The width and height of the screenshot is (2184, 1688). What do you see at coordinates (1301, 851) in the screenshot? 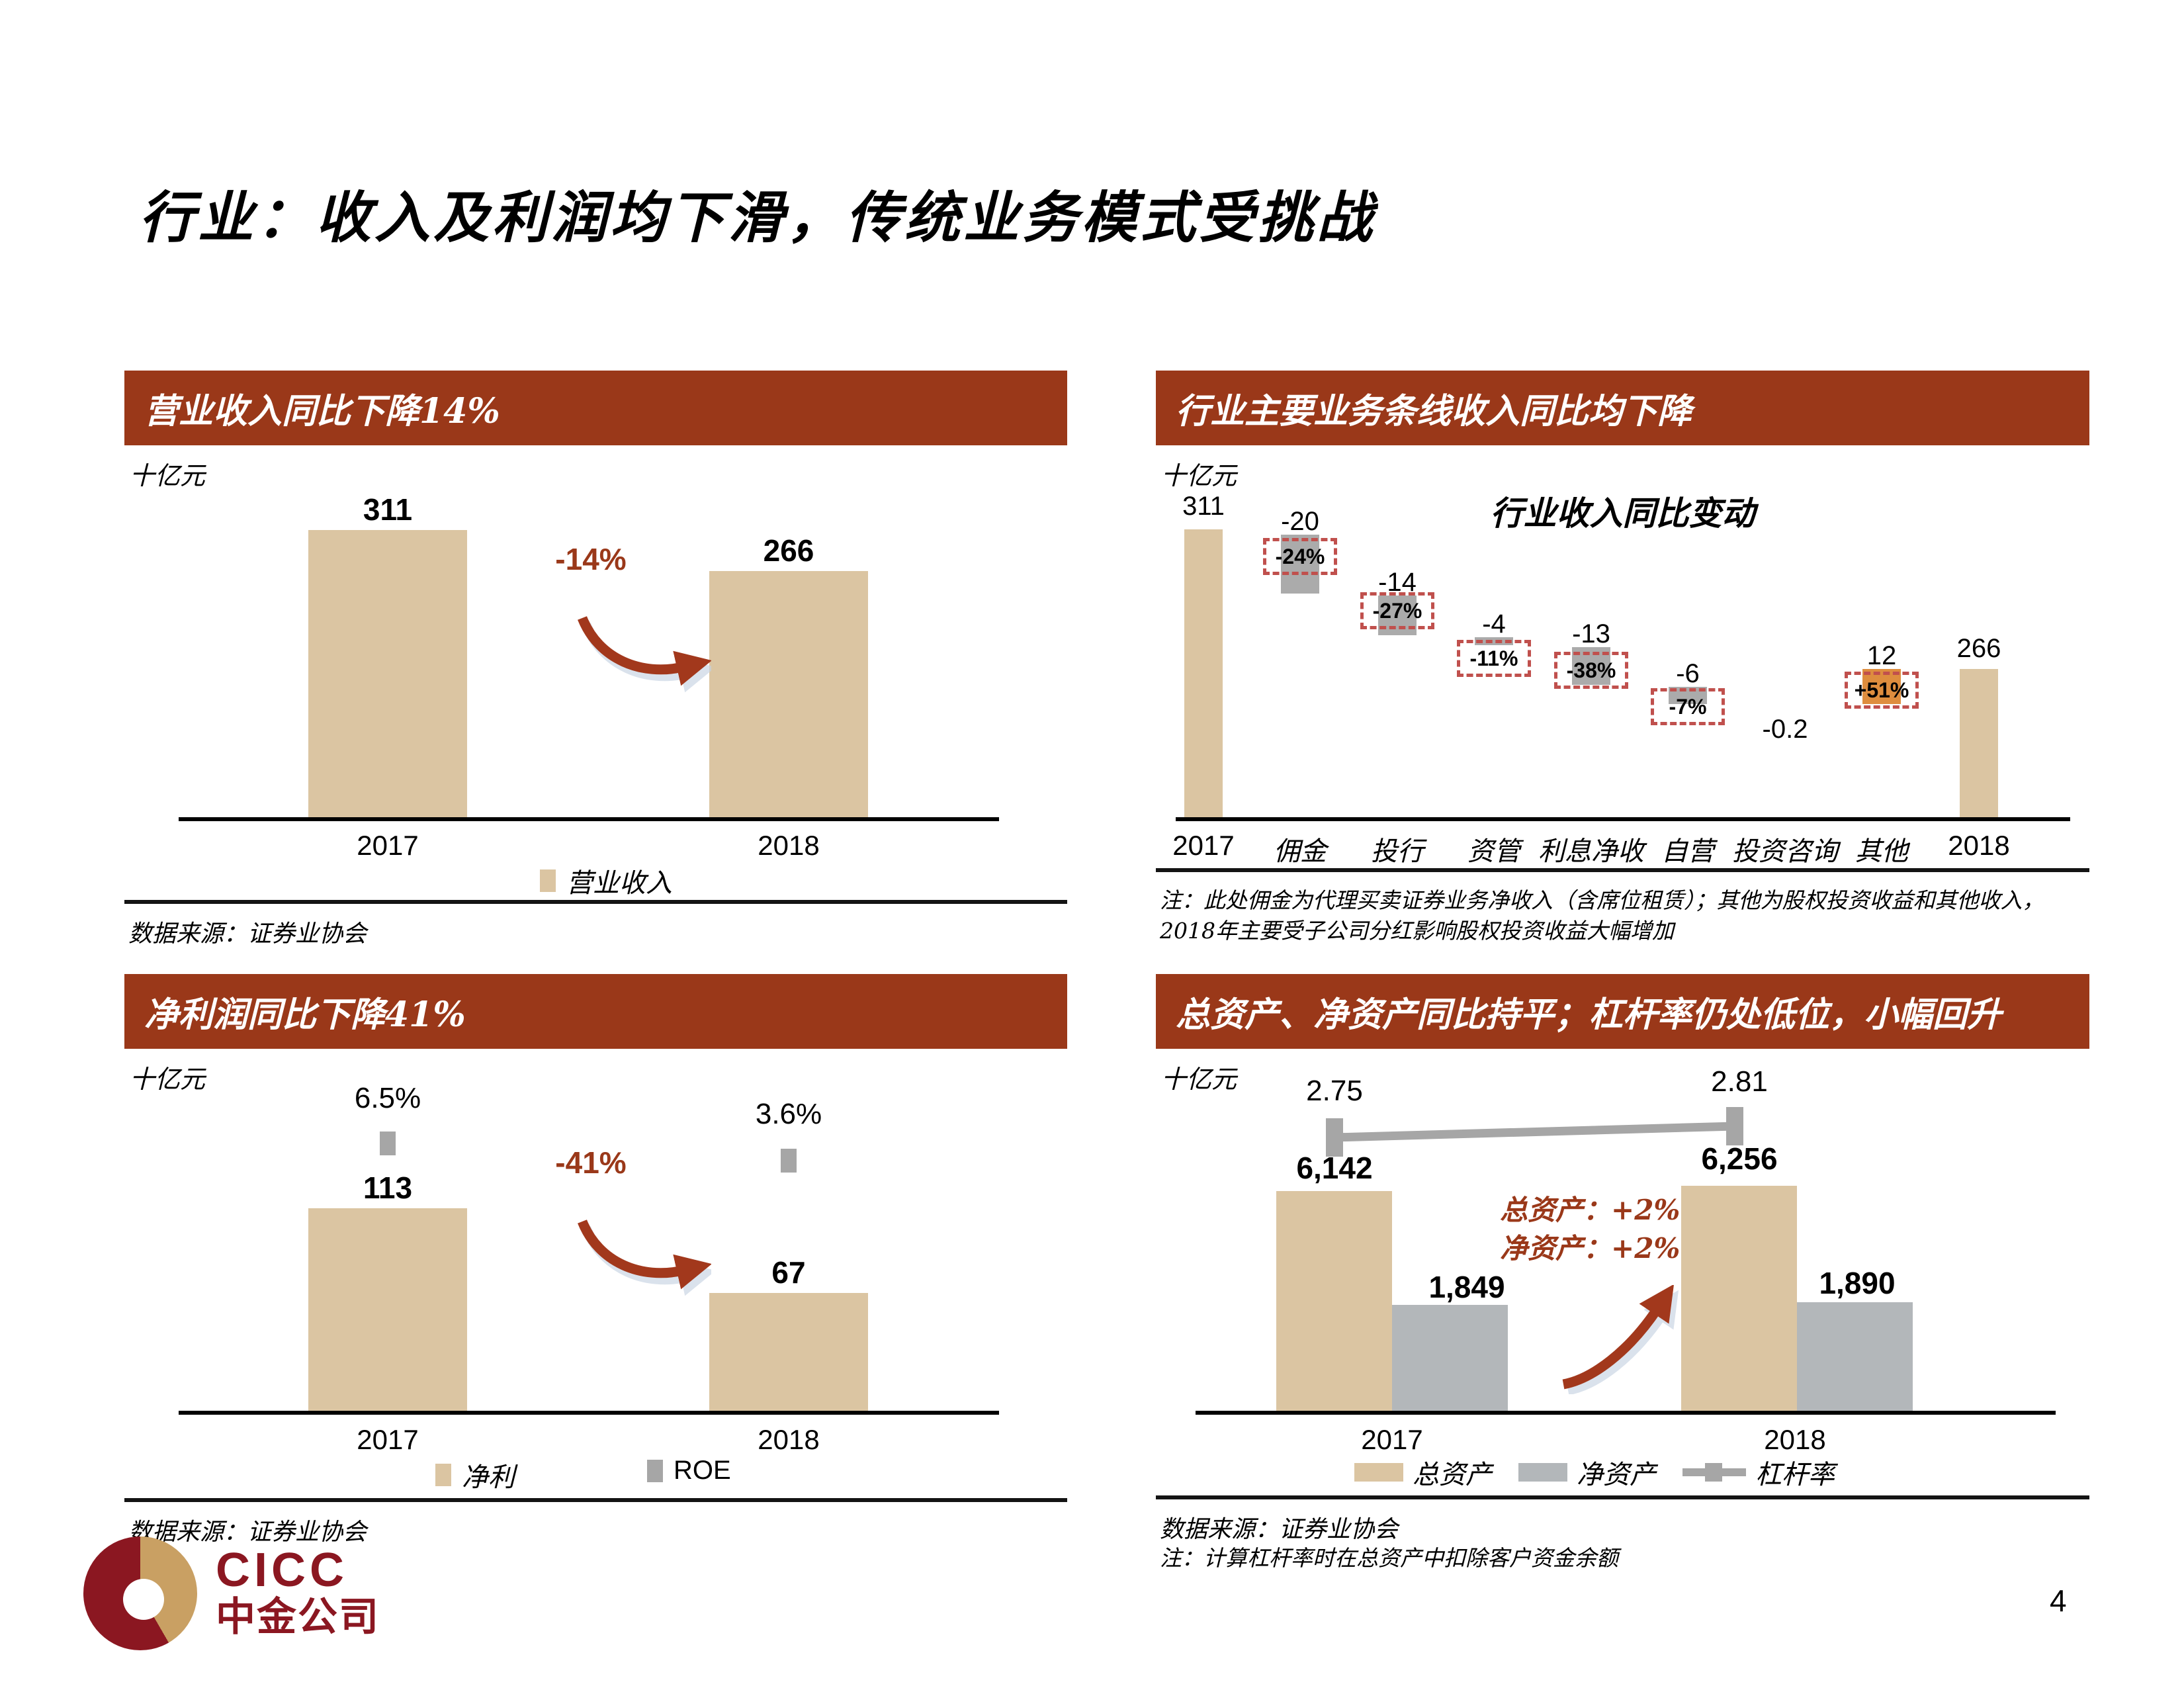
I see `waterfall-category-label: 佣金` at bounding box center [1301, 851].